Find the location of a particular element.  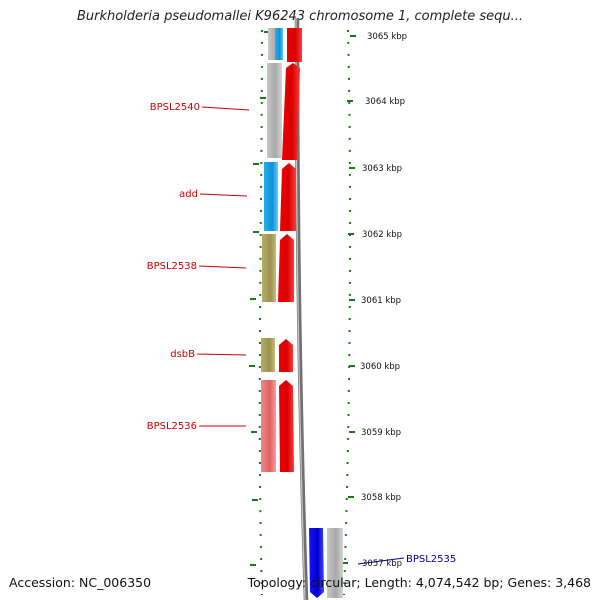

scale-label: 3063 kbp is located at coordinates (382, 169).